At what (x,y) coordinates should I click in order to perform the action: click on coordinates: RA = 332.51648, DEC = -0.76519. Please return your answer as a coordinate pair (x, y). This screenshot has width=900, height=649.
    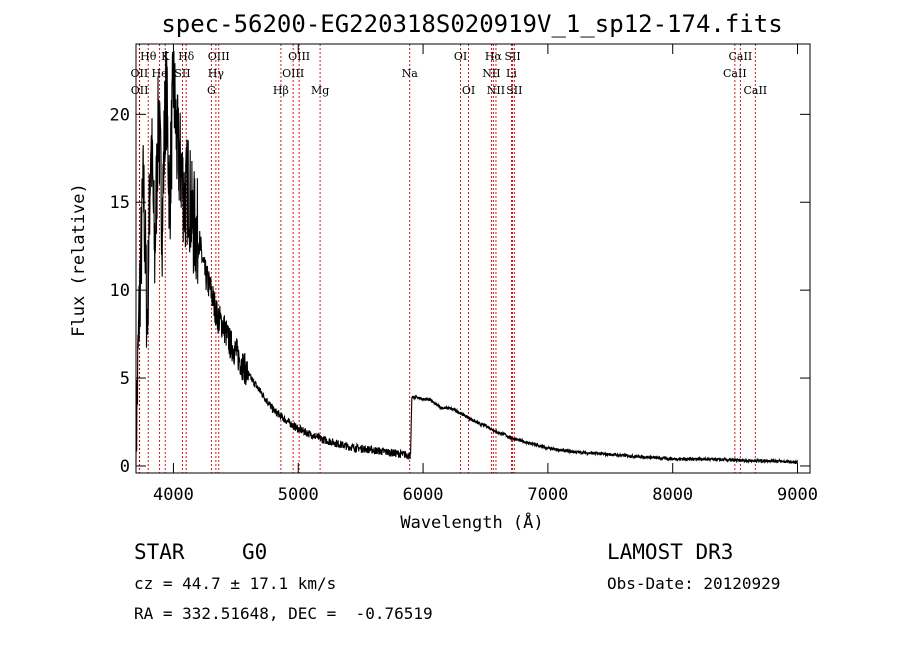
    Looking at the image, I should click on (283, 613).